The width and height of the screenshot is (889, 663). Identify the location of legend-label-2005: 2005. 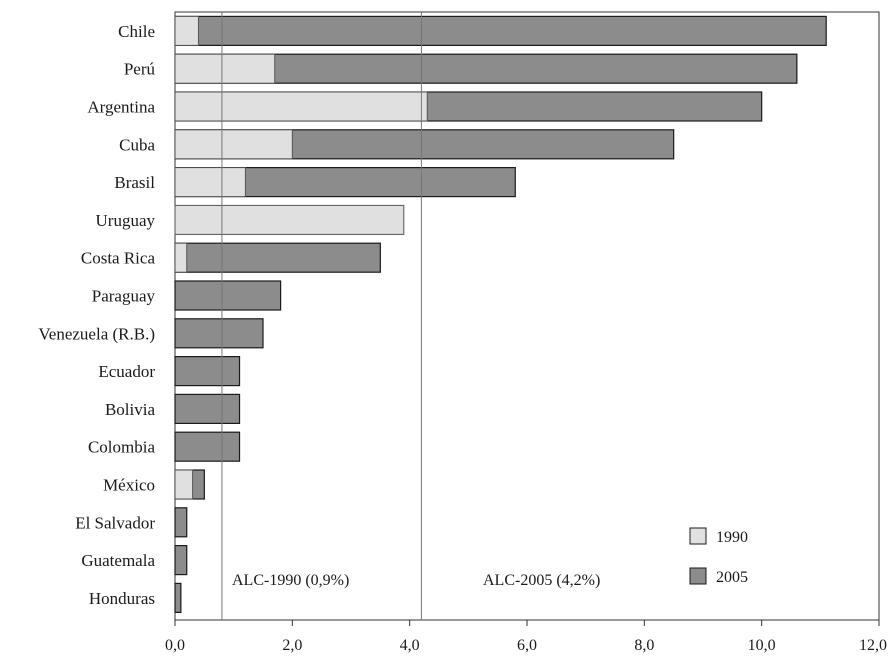
(732, 577).